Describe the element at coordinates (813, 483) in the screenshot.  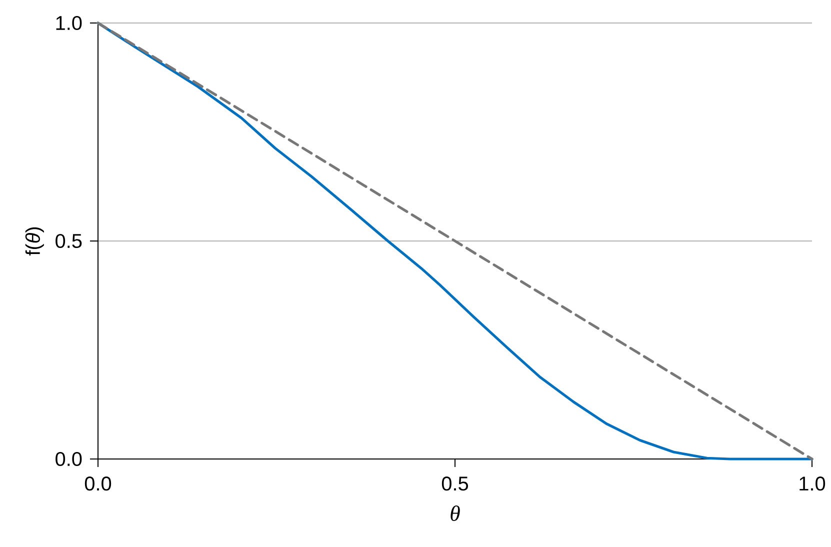
I see `x-tick-label: 1.0` at that location.